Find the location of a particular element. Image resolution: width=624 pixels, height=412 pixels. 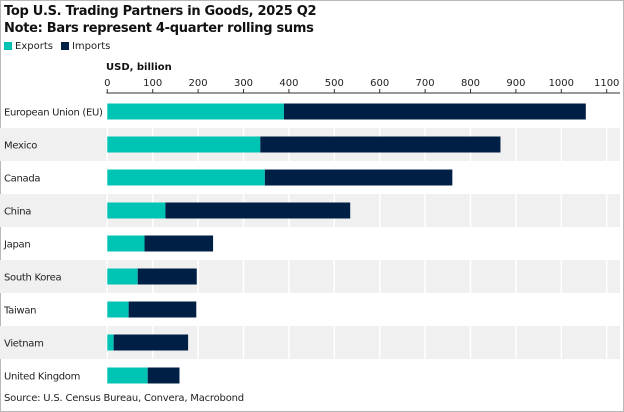

x-tick-label: 700 is located at coordinates (425, 83).